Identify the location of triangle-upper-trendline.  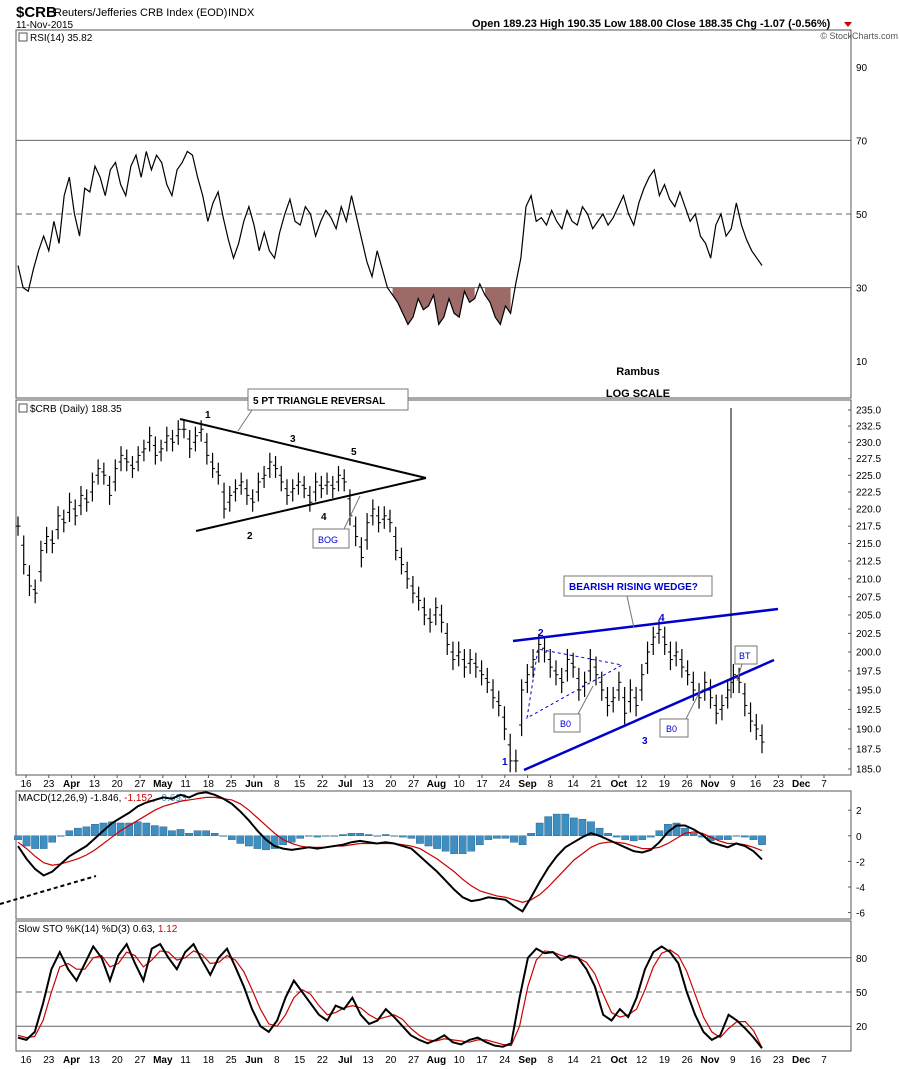
(303, 448).